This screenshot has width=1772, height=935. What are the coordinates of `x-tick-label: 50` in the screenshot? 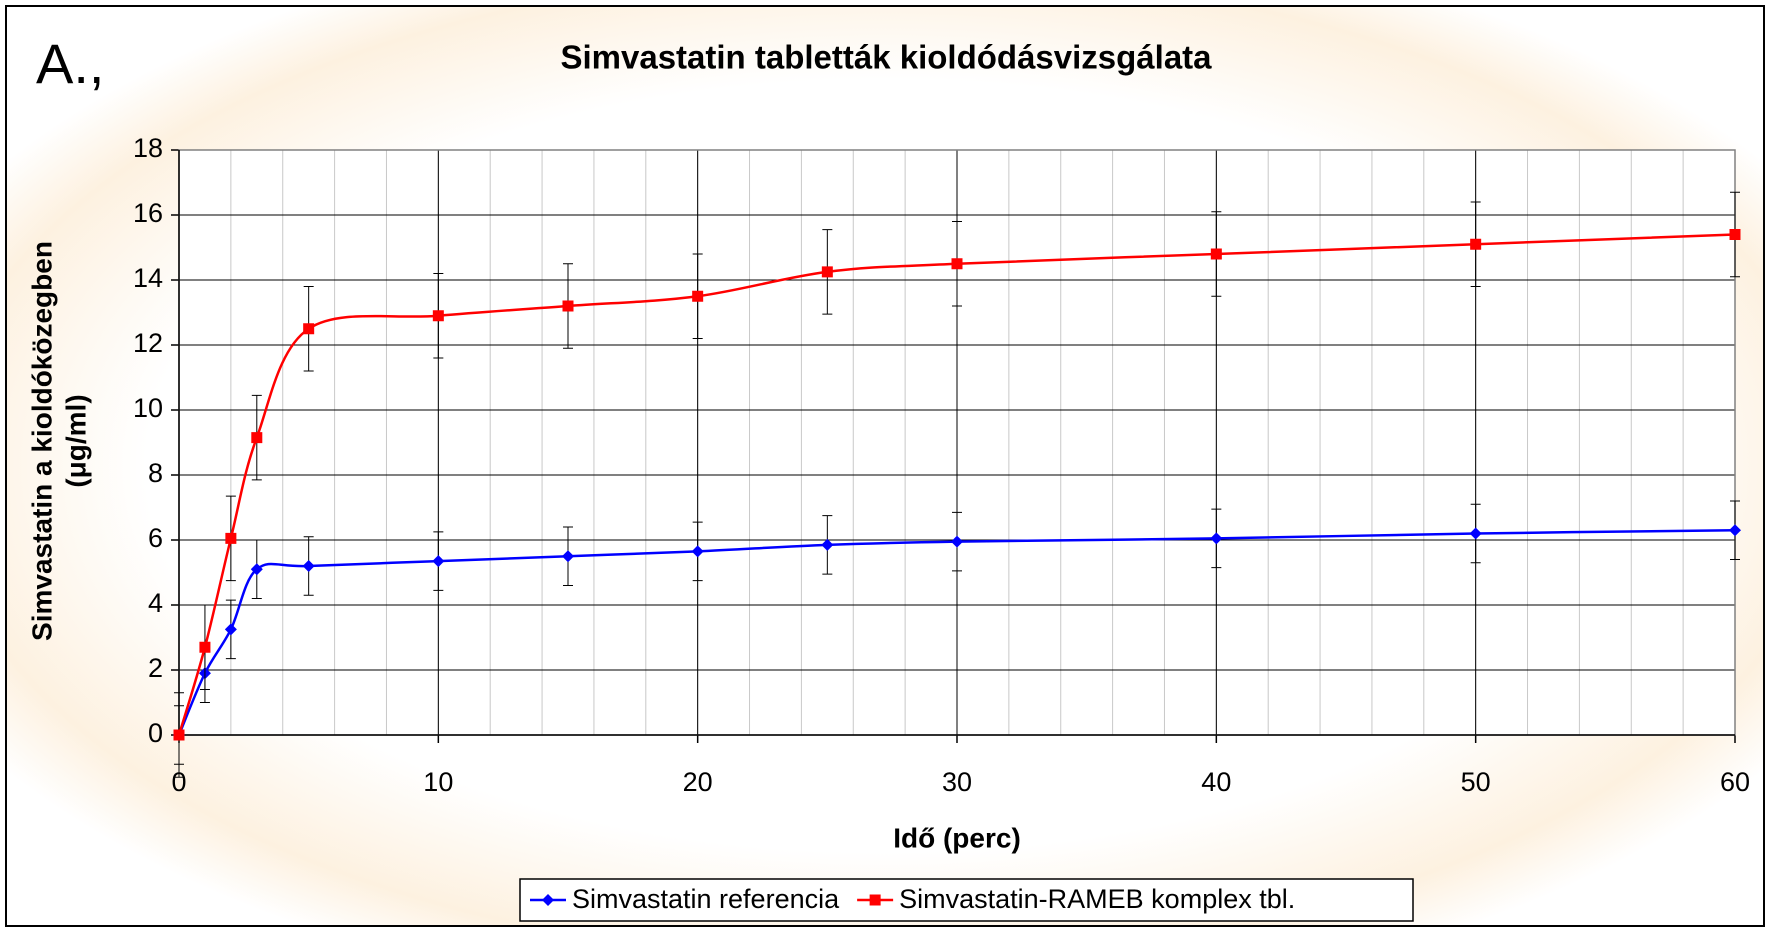 It's located at (1476, 782).